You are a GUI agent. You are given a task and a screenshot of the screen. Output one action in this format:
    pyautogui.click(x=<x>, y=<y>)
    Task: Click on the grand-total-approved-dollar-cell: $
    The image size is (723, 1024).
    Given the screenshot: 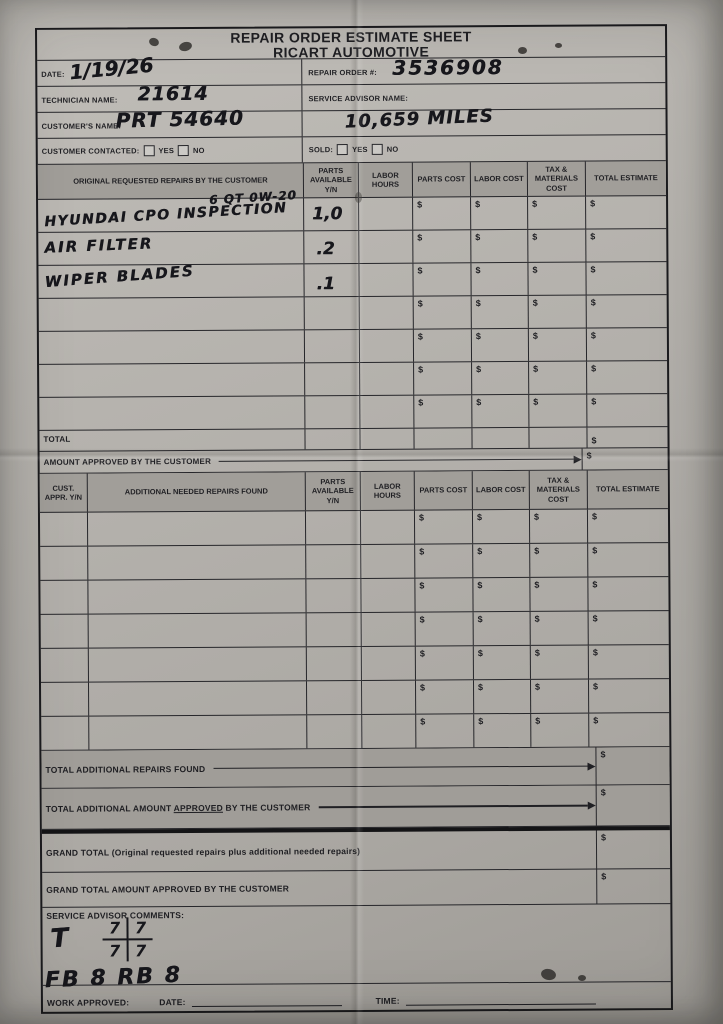 What is the action you would take?
    pyautogui.click(x=633, y=886)
    